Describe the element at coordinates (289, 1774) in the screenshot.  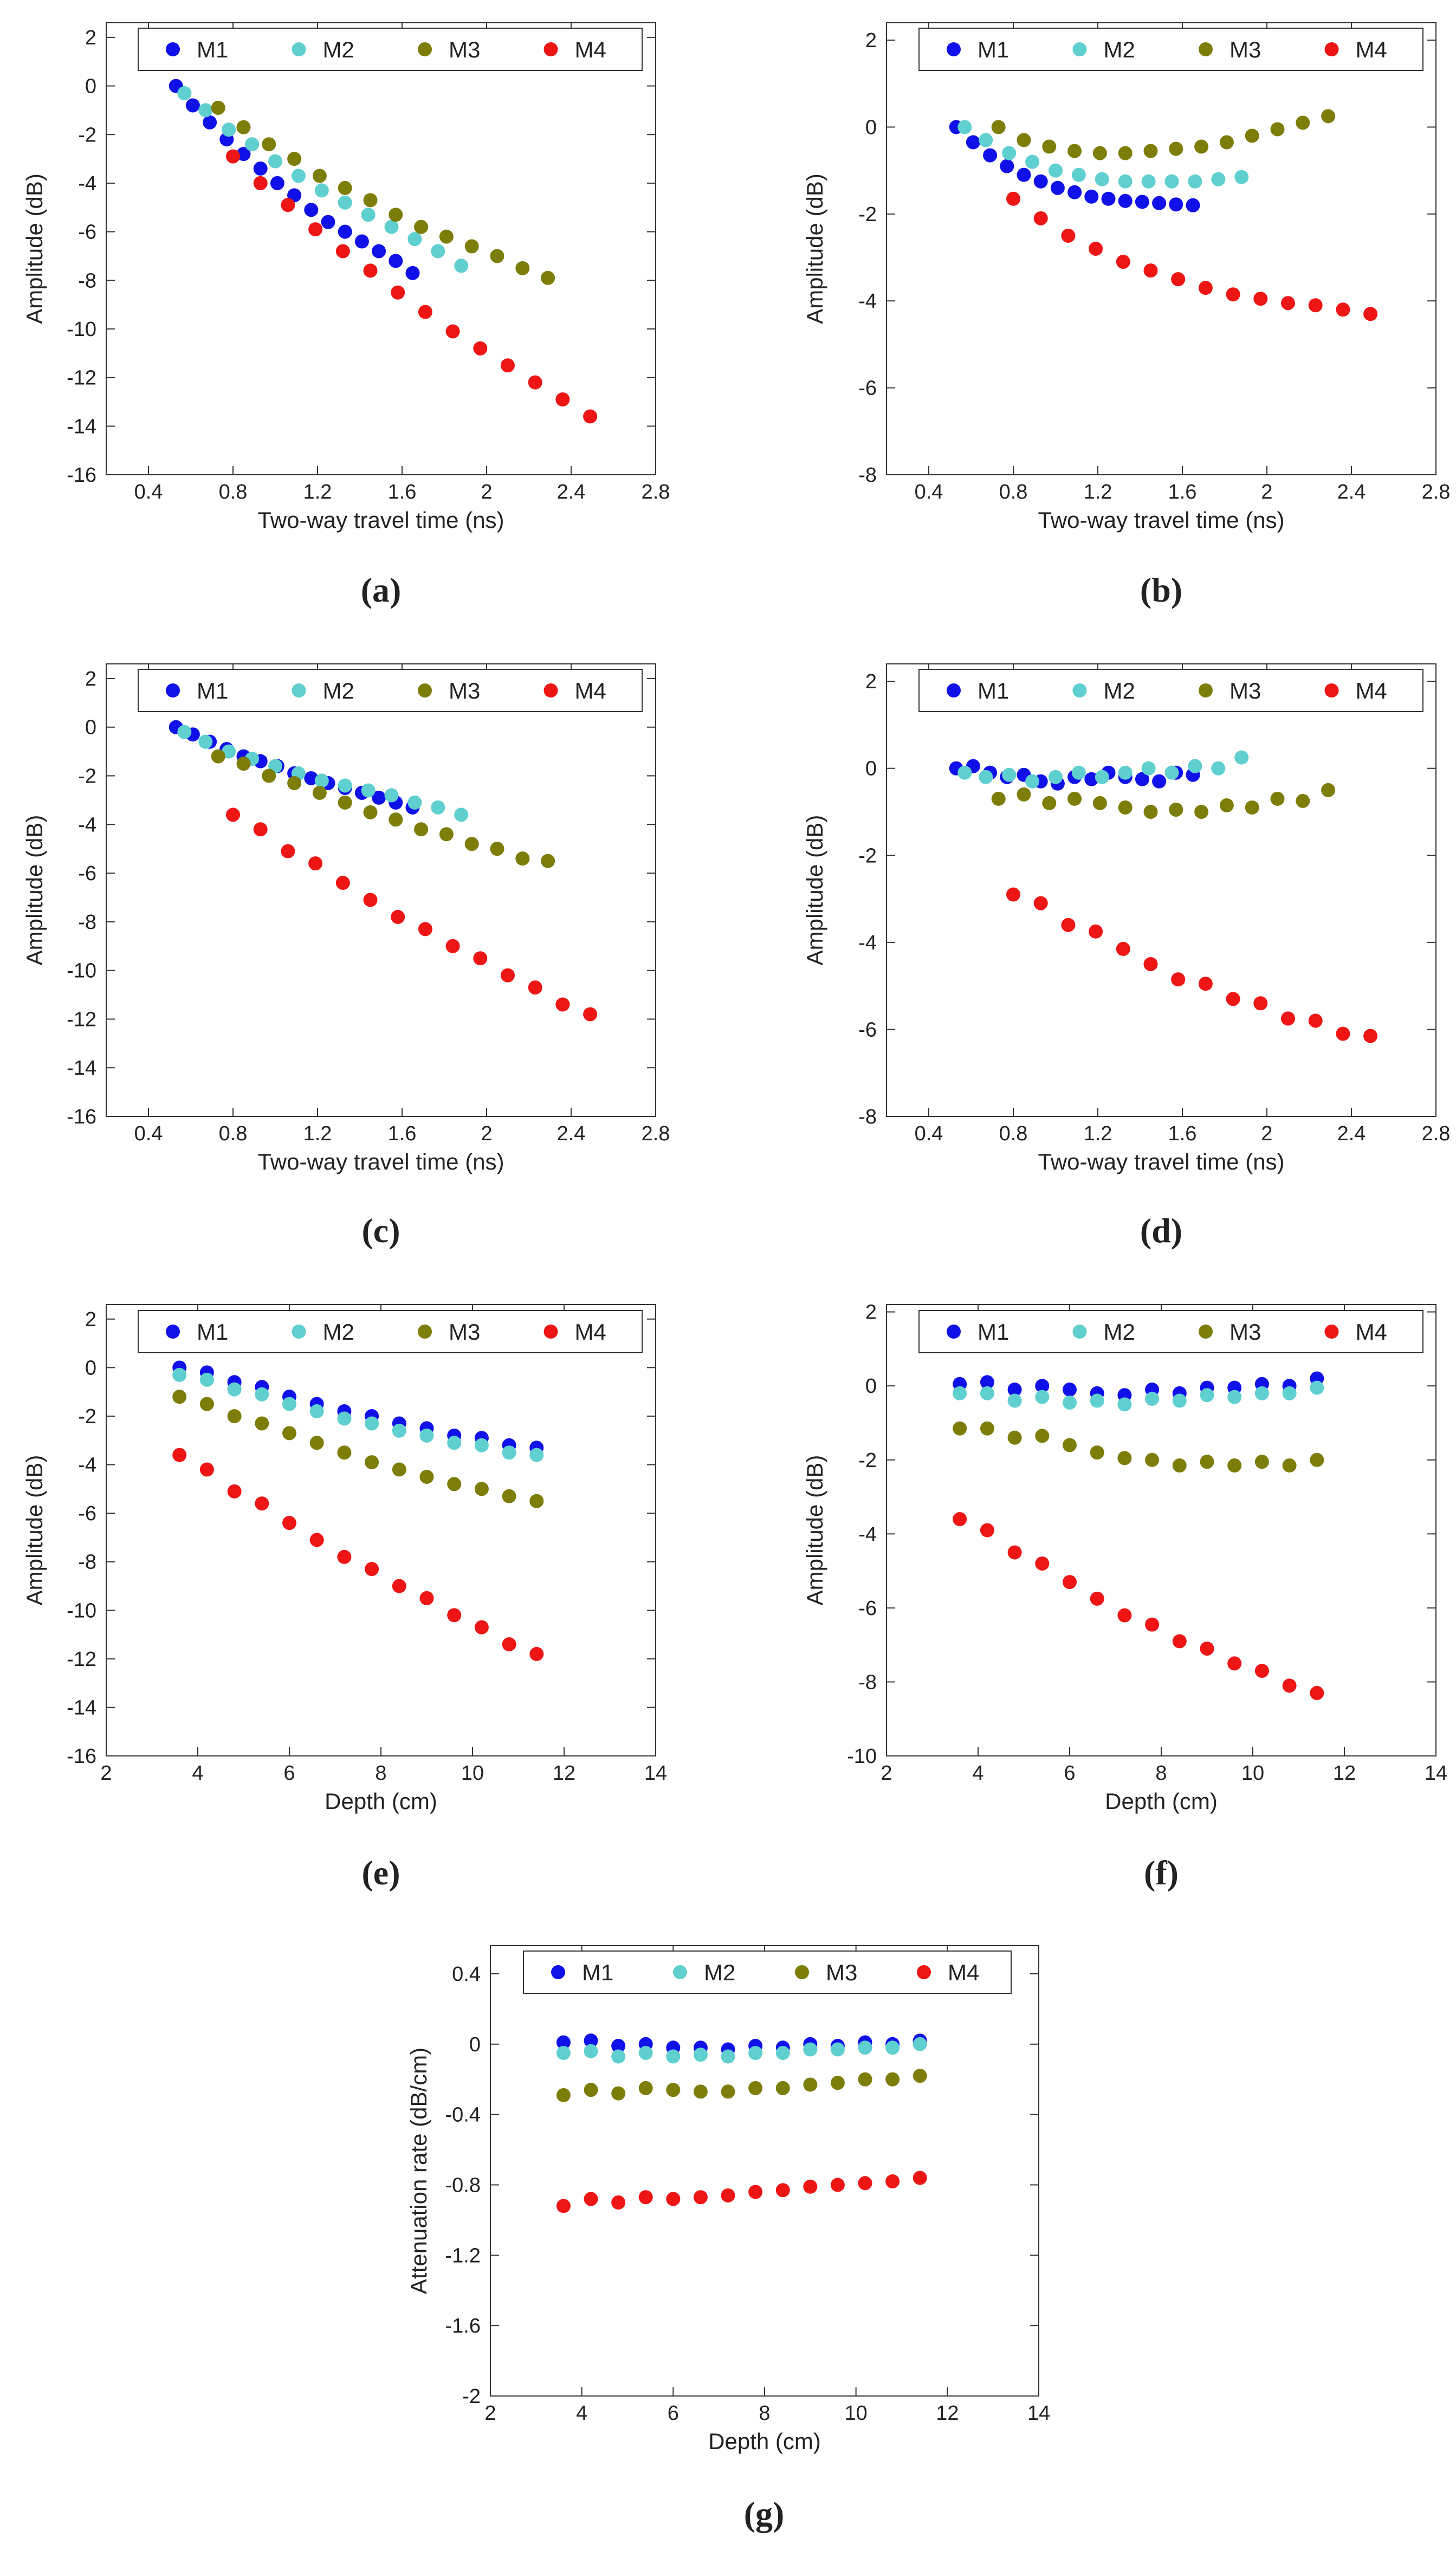
I see `x-tick-label: 6` at that location.